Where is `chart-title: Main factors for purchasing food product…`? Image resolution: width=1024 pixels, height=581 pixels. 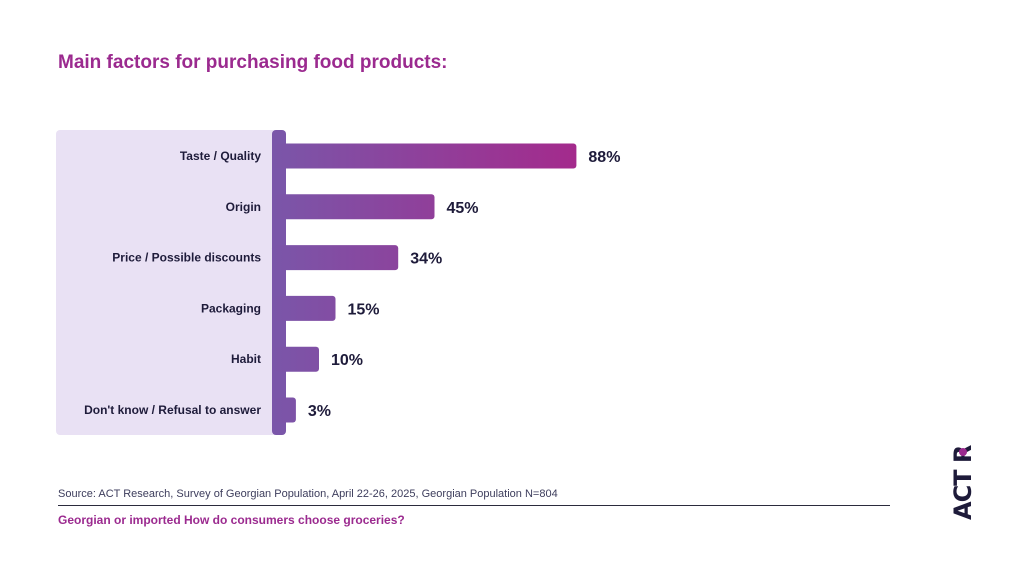 chart-title: Main factors for purchasing food product… is located at coordinates (253, 62).